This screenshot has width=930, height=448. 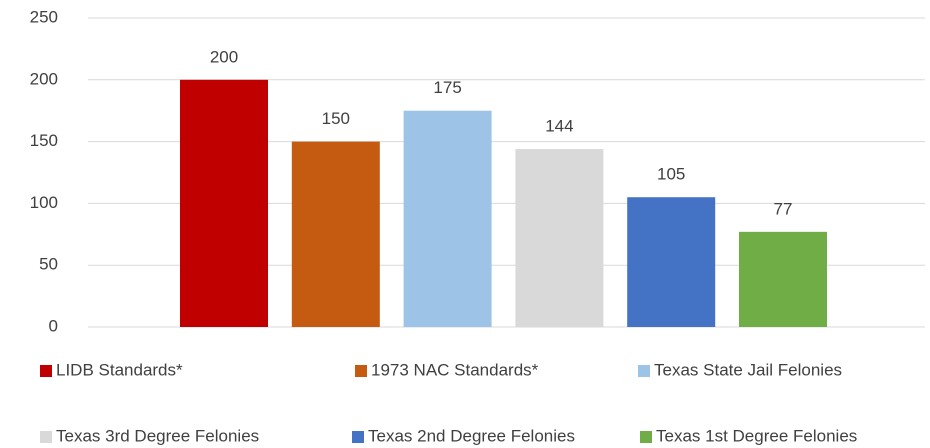 What do you see at coordinates (157, 435) in the screenshot?
I see `legend-label: Texas 3rd Degree Felonies` at bounding box center [157, 435].